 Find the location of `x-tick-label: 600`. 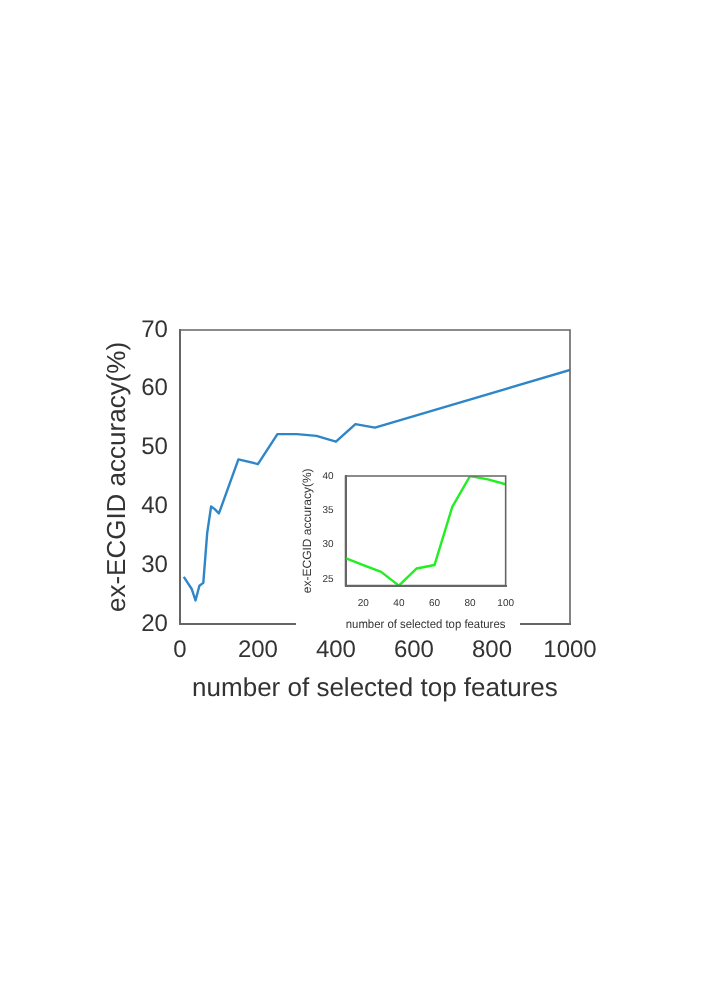

x-tick-label: 600 is located at coordinates (414, 649).